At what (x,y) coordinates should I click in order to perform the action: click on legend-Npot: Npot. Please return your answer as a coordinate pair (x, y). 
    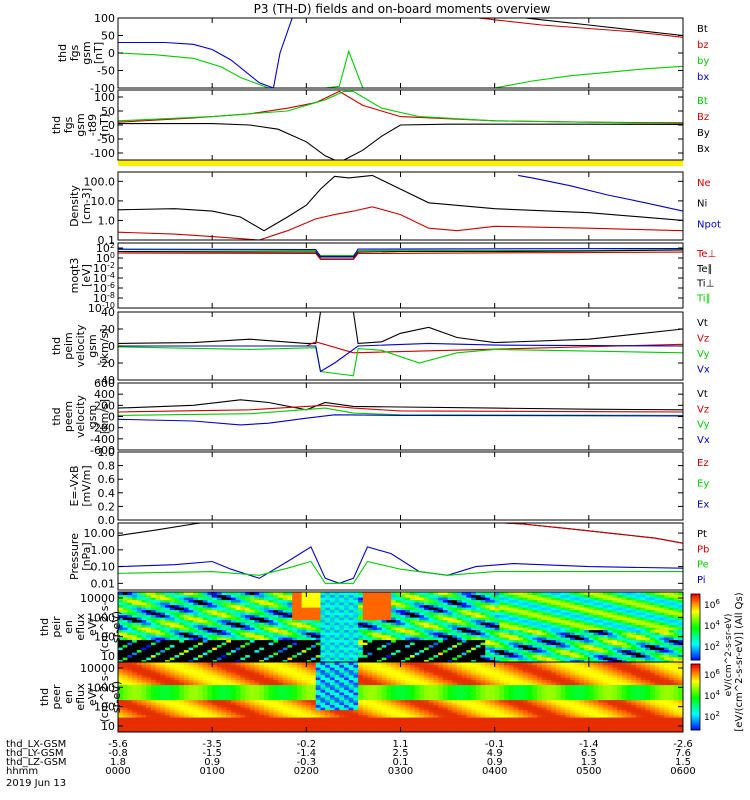
    Looking at the image, I should click on (709, 224).